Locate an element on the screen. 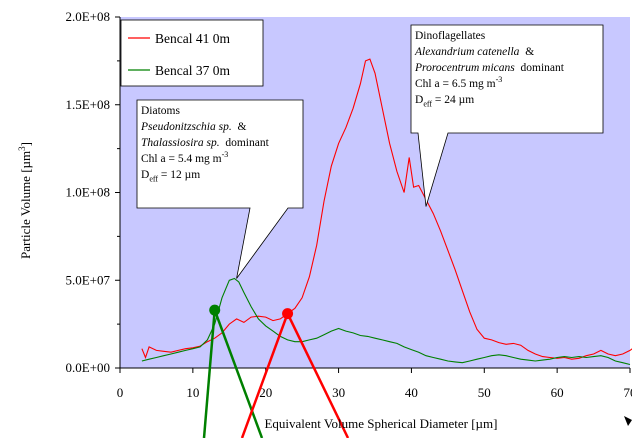 The image size is (632, 443). diatoms-title: Diatoms is located at coordinates (205, 111).